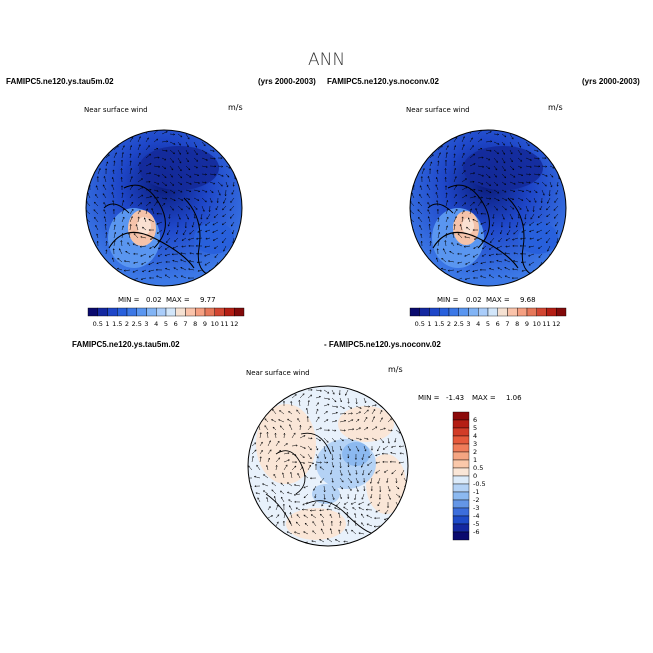  Describe the element at coordinates (383, 81) in the screenshot. I see `panel2-case-name: FAMIPC5.ne120.ys.noconv.02` at that location.